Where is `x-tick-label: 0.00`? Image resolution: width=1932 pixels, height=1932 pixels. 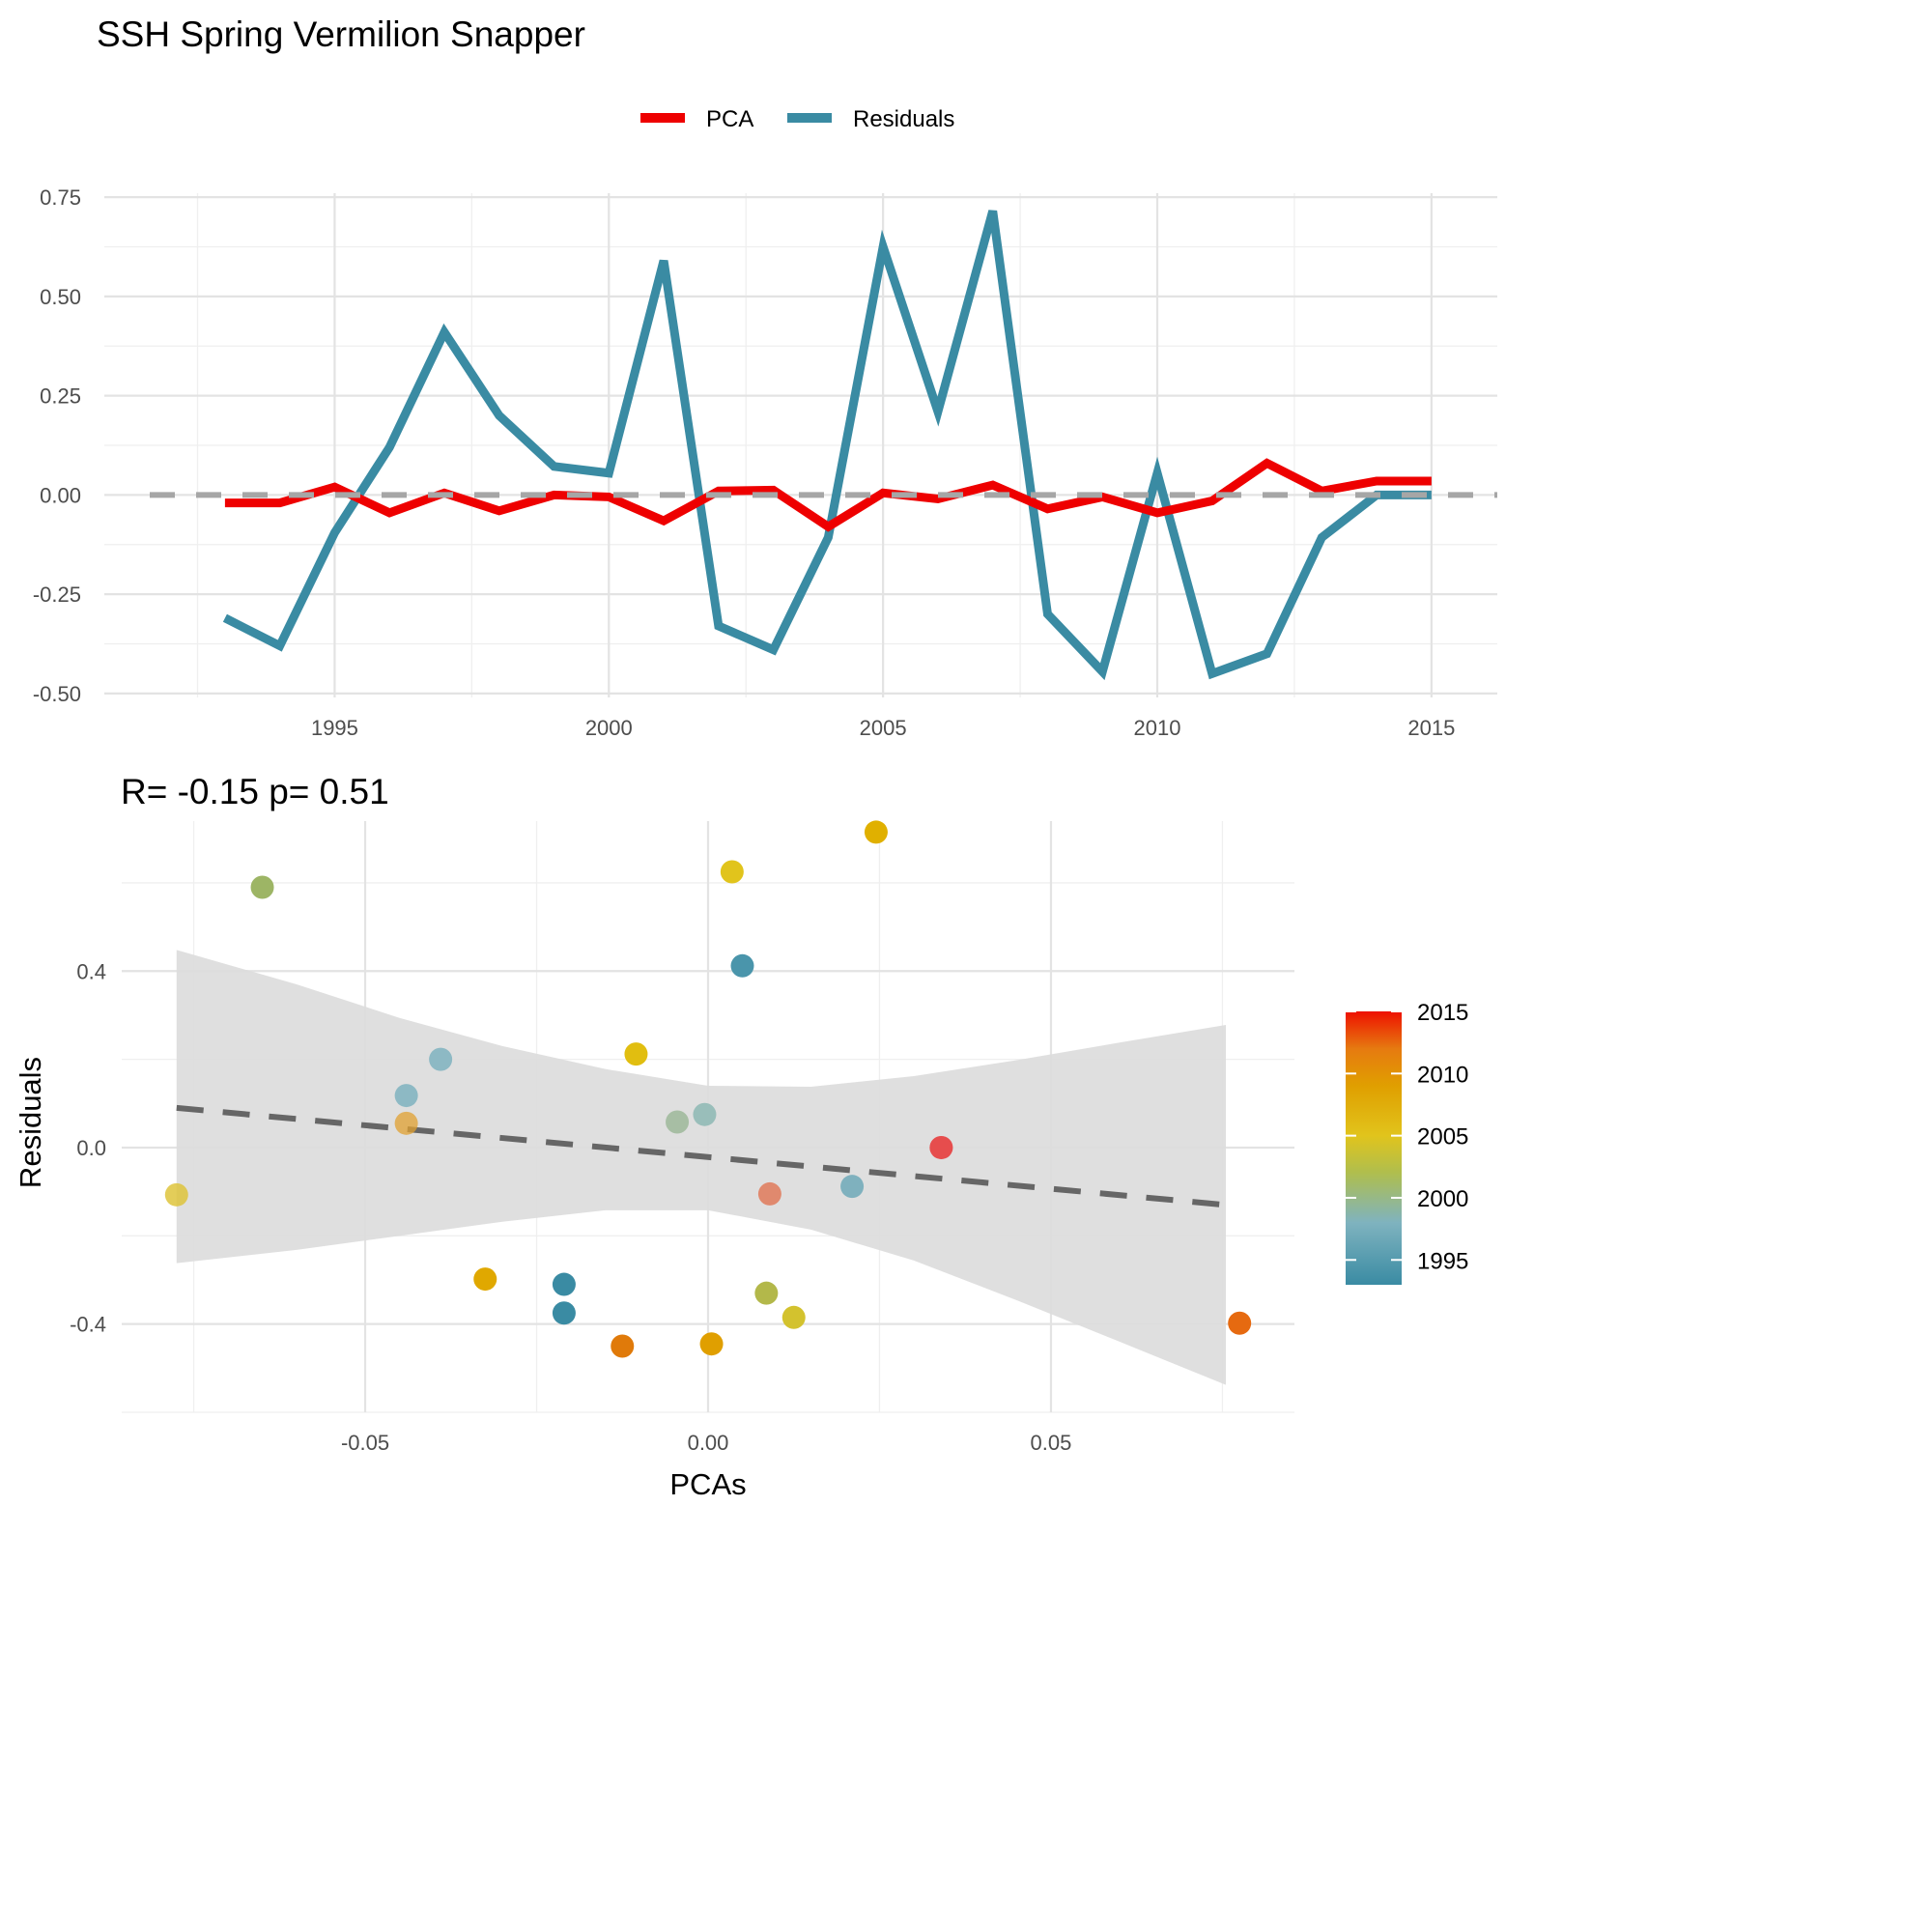
x-tick-label: 0.00 is located at coordinates (708, 1443).